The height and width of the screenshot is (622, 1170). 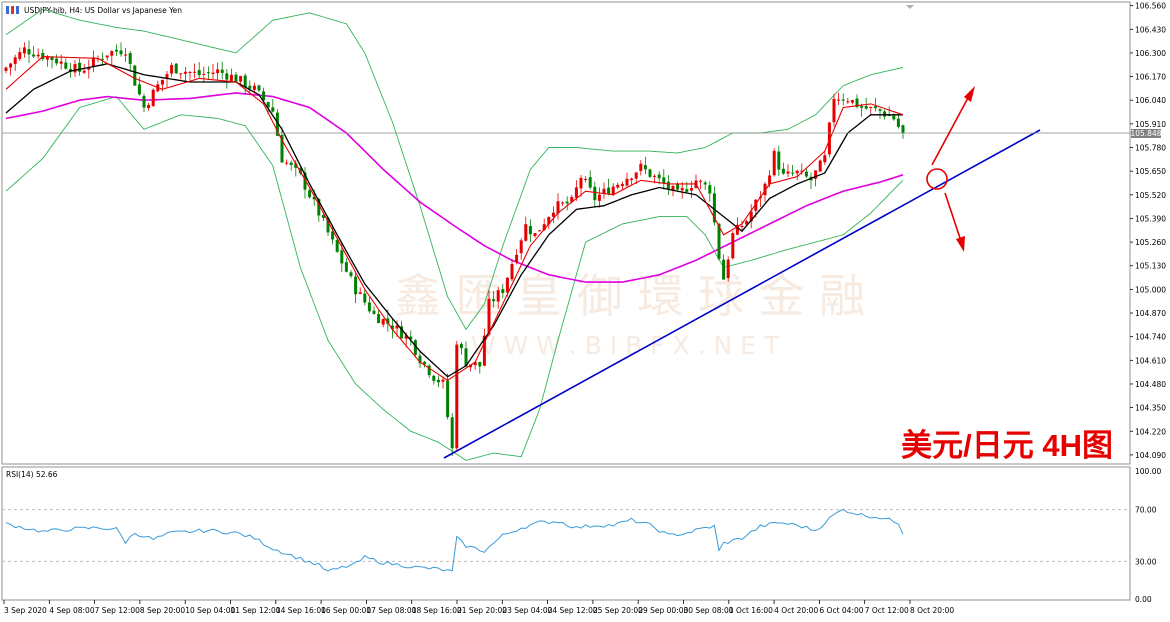 What do you see at coordinates (1150, 313) in the screenshot?
I see `price-tick-label: 104.870` at bounding box center [1150, 313].